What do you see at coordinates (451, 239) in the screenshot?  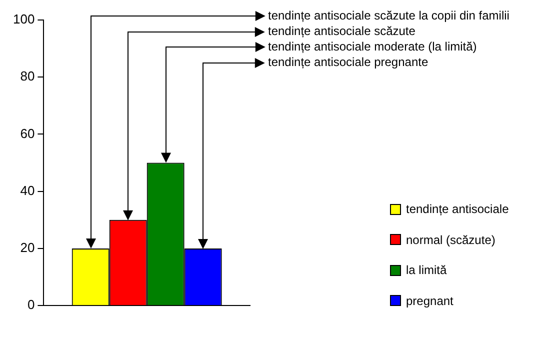 I see `legend-label: normal (scăzute)` at bounding box center [451, 239].